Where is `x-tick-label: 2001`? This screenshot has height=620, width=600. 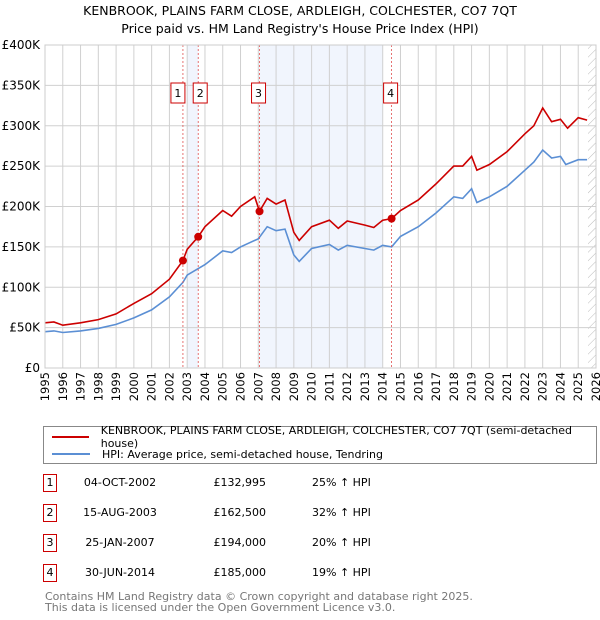 x-tick-label: 2001 is located at coordinates (152, 386).